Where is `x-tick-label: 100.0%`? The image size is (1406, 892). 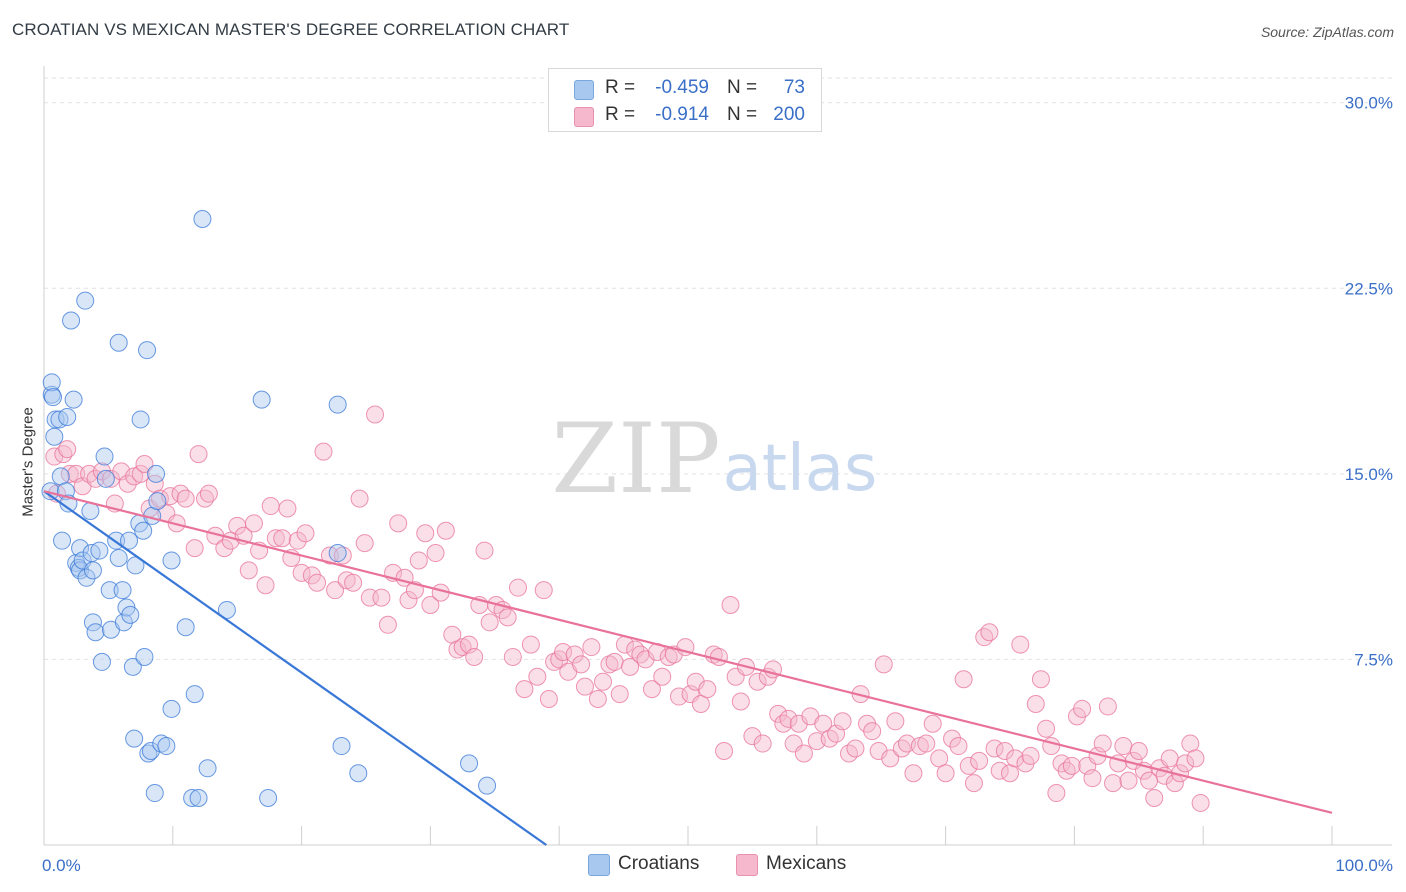
x-tick-label: 100.0% is located at coordinates (1364, 865).